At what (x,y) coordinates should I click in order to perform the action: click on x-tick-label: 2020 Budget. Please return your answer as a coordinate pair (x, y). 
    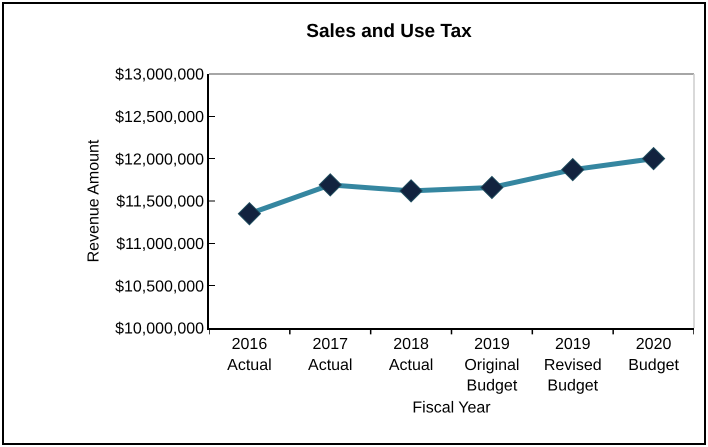
    Looking at the image, I should click on (654, 355).